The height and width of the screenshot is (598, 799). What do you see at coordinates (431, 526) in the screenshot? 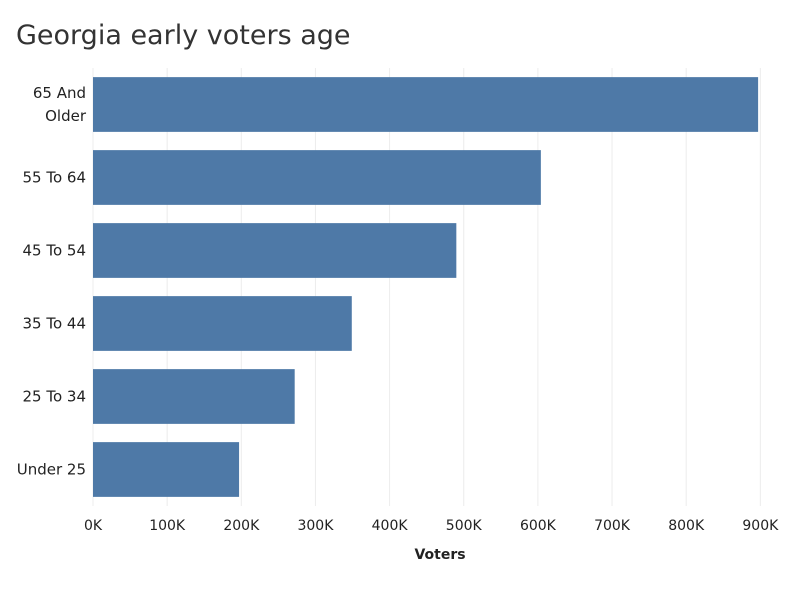
I see `x-axis-ticks: 0K 100K 200K 300K 400K 500K 600K 700K 800K 900K` at bounding box center [431, 526].